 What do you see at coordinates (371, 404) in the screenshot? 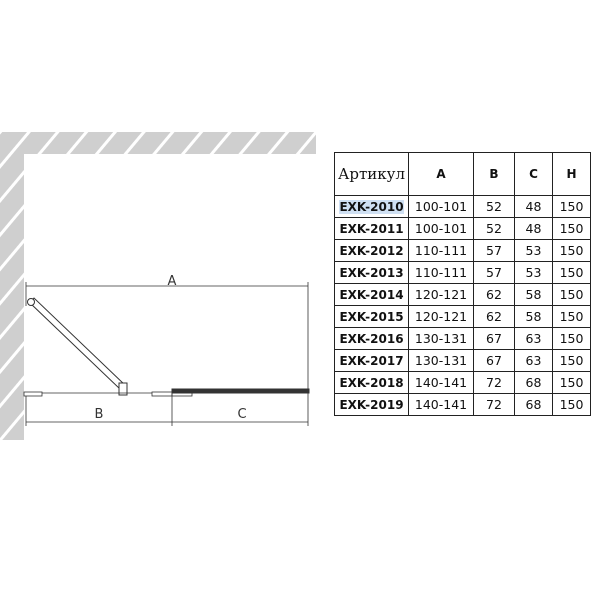
I see `cell-text: EXK-2019` at bounding box center [371, 404].